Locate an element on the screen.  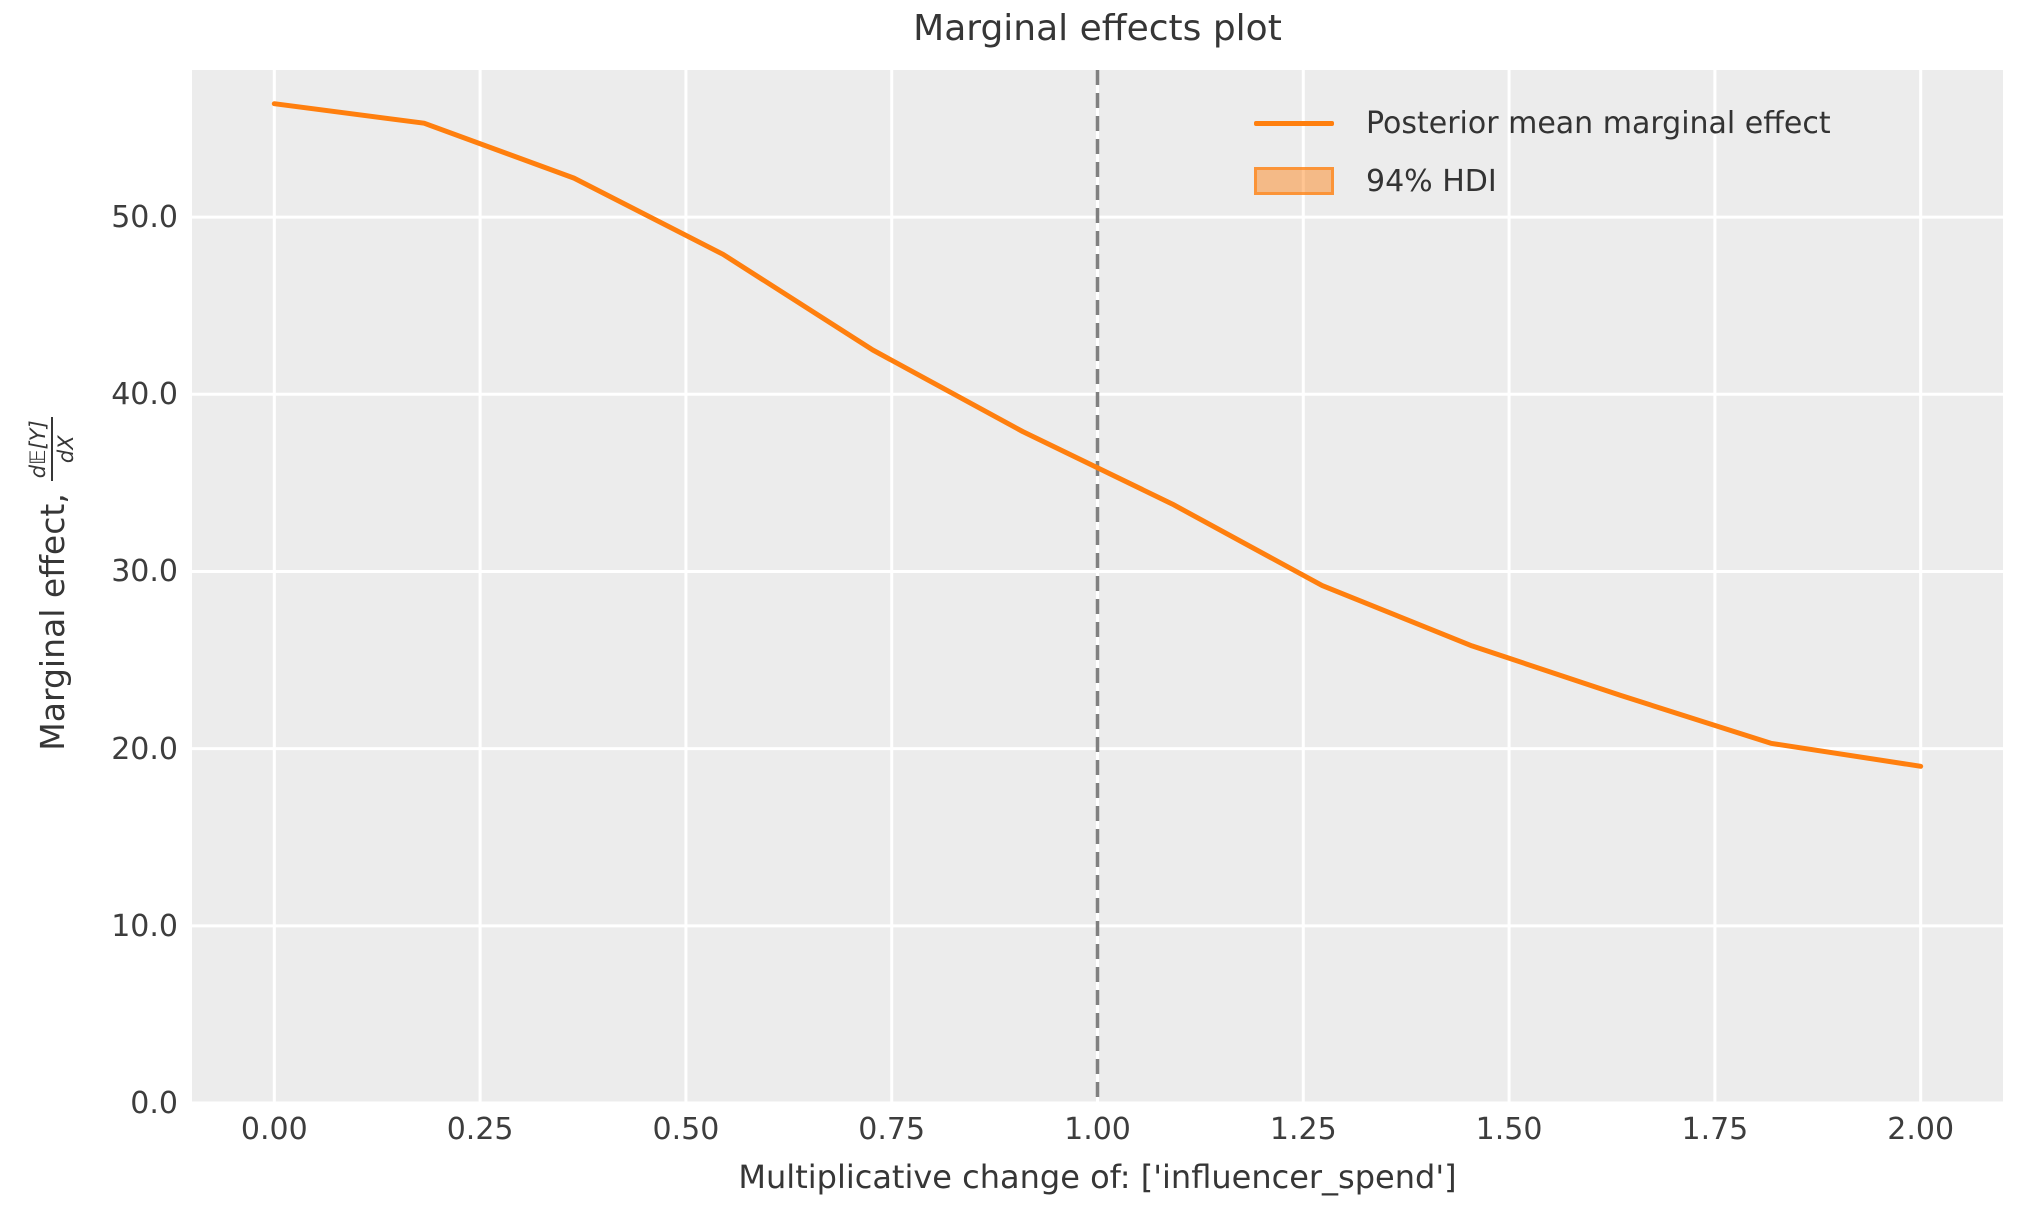
y-axis-label-fraction: d𝔼[Y] dX is located at coordinates (51, 449).